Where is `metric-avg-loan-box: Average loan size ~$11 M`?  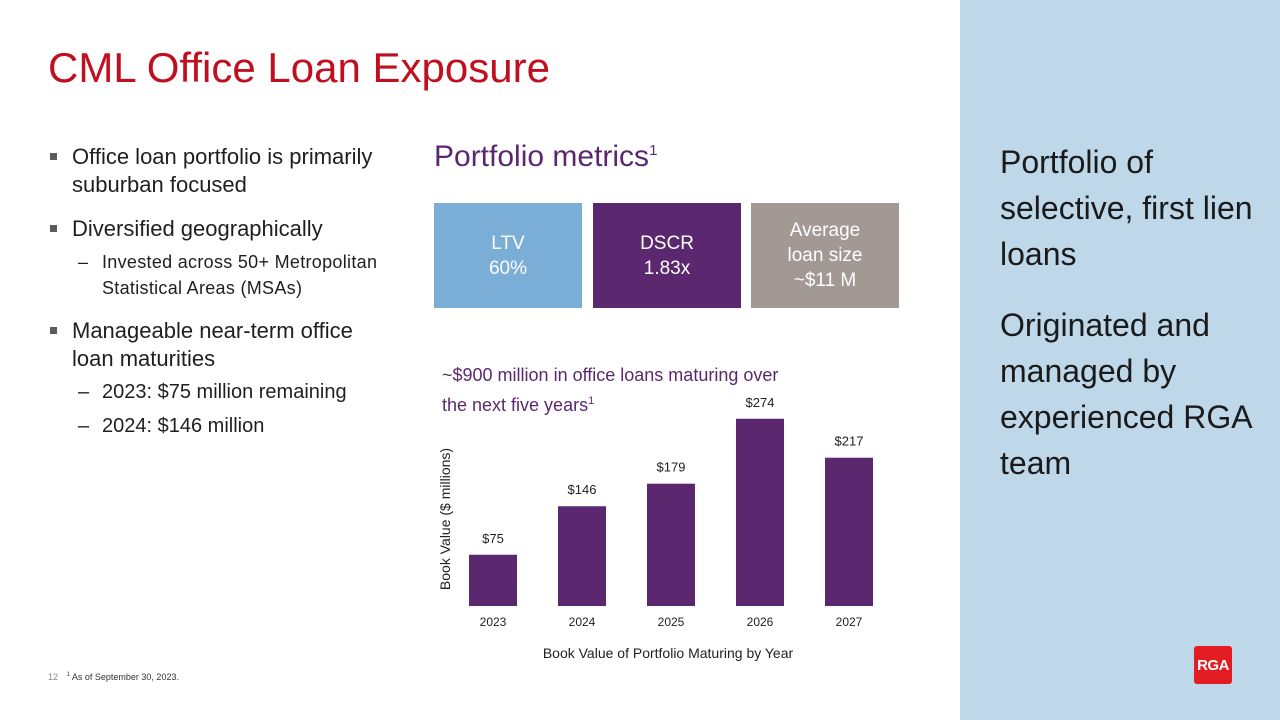 metric-avg-loan-box: Average loan size ~$11 M is located at coordinates (825, 255).